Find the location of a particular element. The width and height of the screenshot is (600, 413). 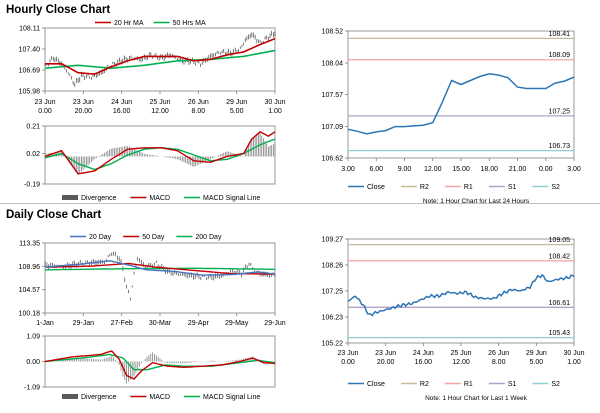

hourly-macd-line is located at coordinates (160, 152).